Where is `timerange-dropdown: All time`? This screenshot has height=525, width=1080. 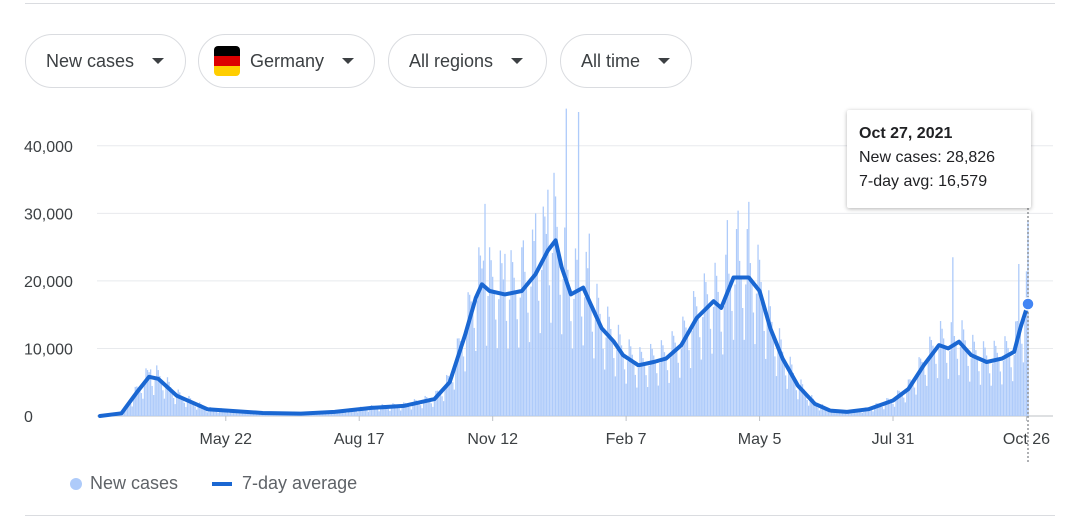 timerange-dropdown: All time is located at coordinates (626, 61).